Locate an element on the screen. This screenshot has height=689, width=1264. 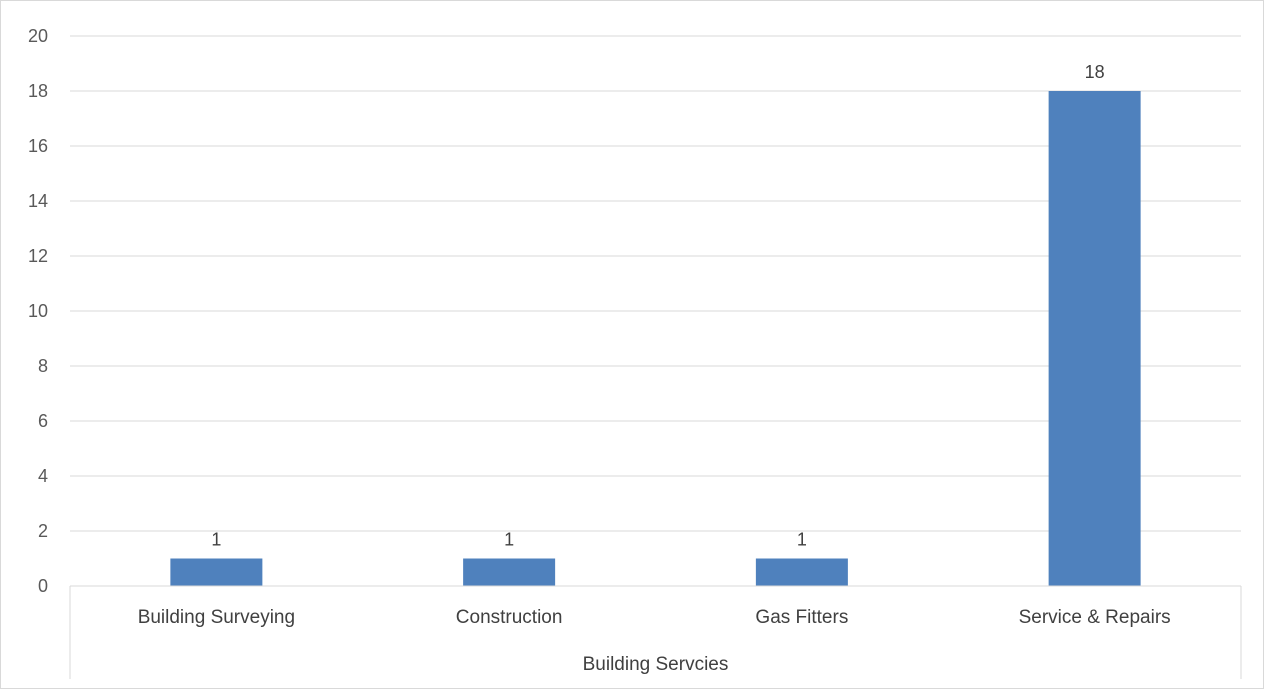
y-axis-tick-labels: 0 2 4 6 8 10 12 14 16 18 20 is located at coordinates (38, 311).